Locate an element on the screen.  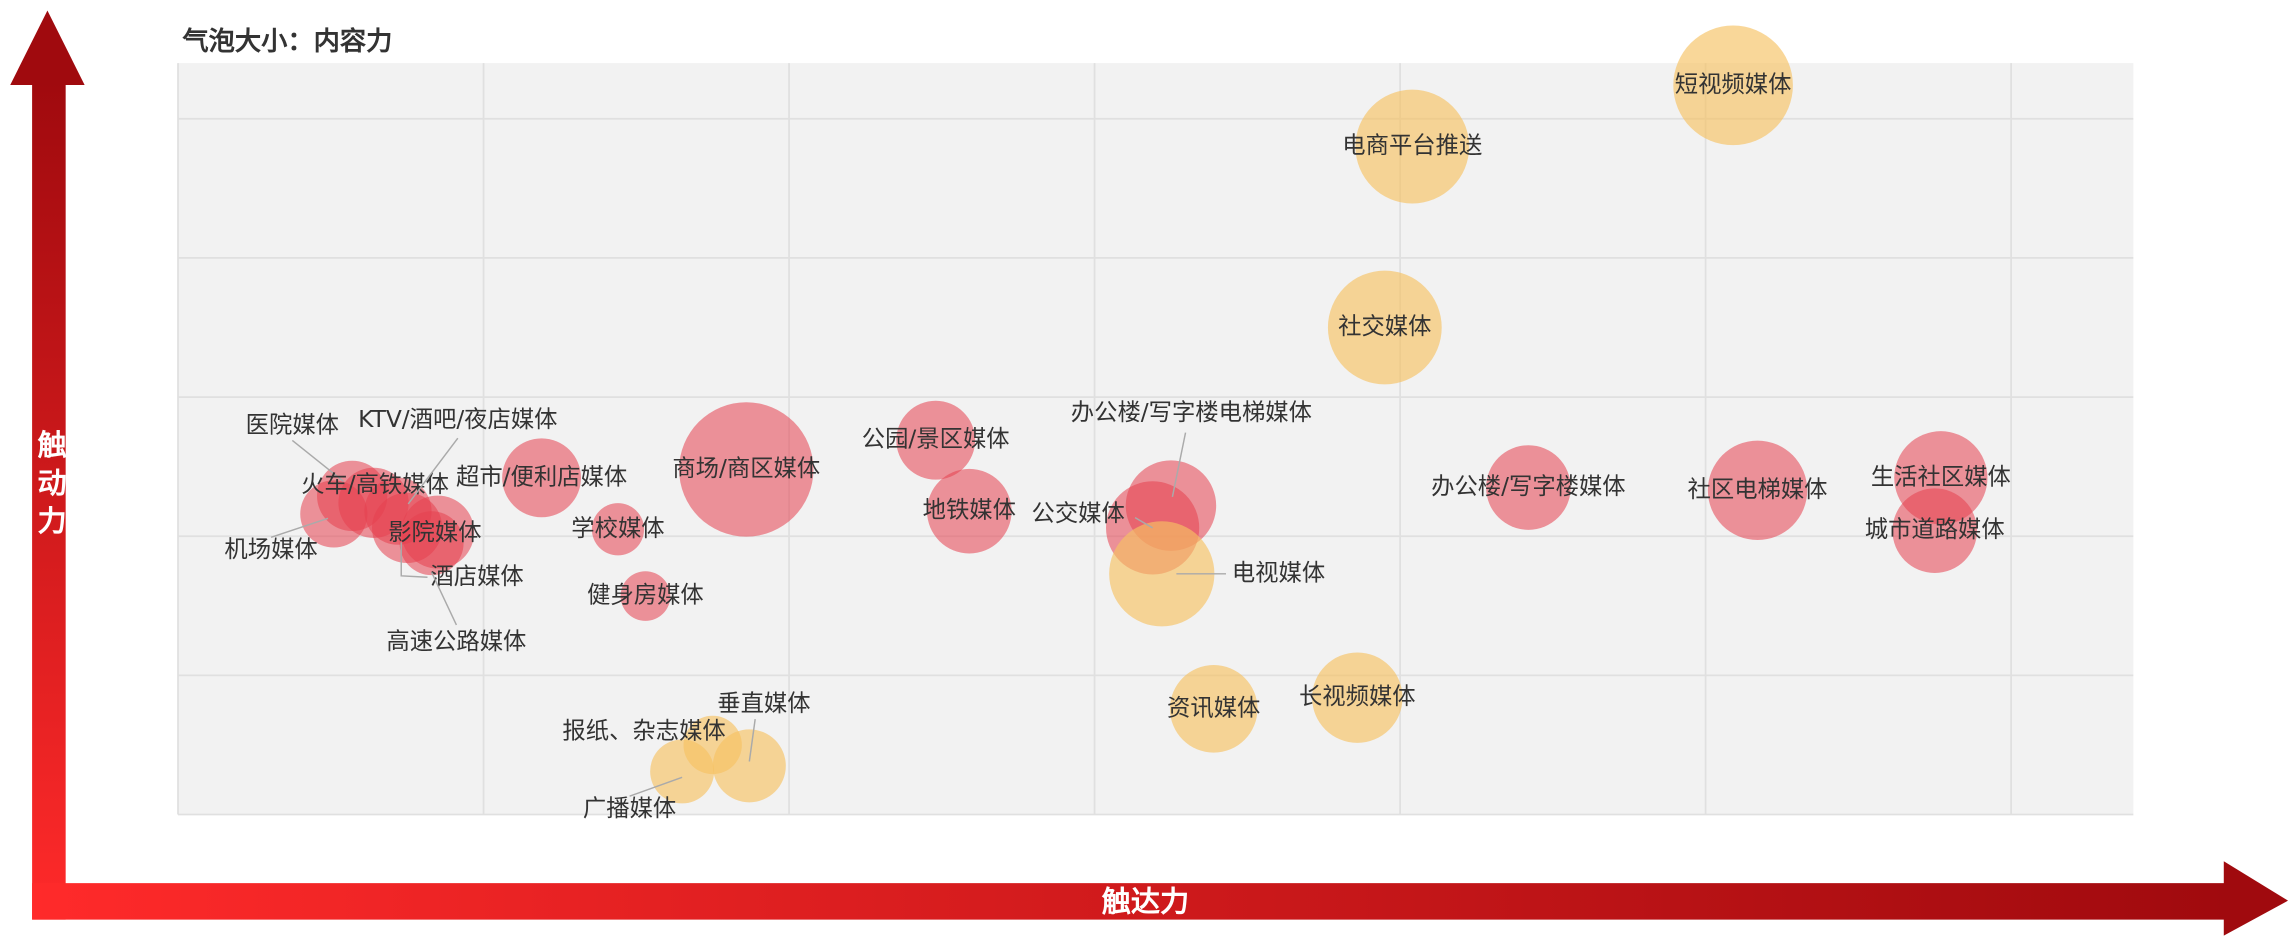
bubble-label: KTV/酒吧/夜店媒体 is located at coordinates (457, 419).